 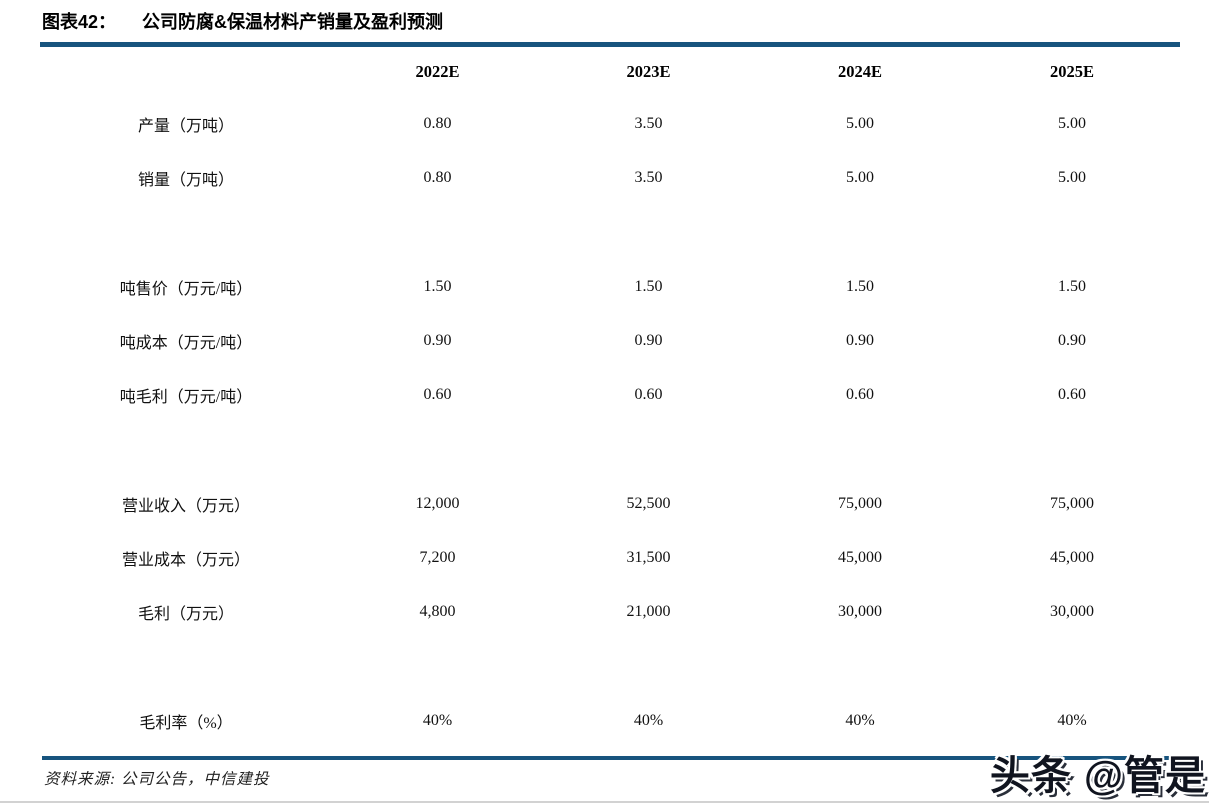 I want to click on table-cell: 4,800, so click(x=437, y=611).